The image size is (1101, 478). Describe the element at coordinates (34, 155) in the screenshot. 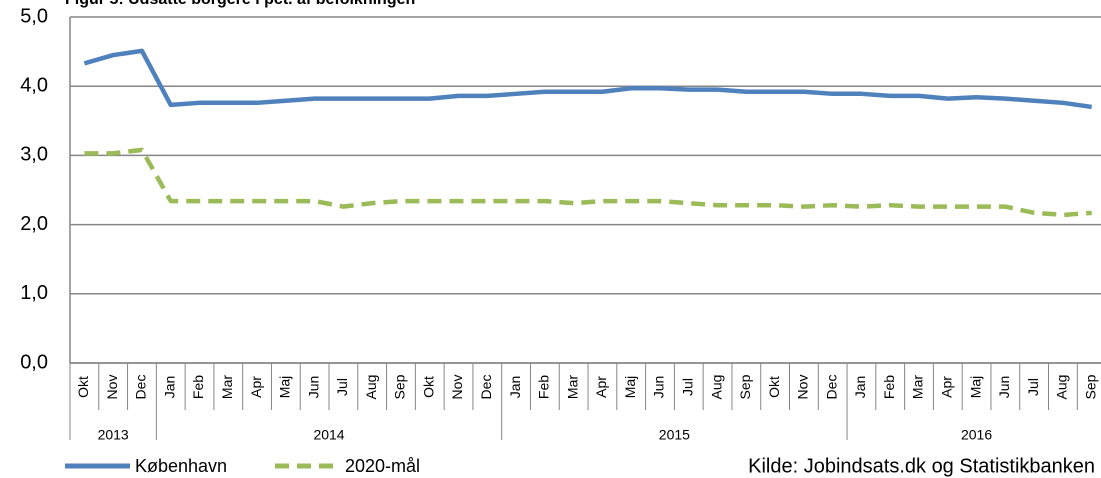

I see `y-tick-label: 3,0` at that location.